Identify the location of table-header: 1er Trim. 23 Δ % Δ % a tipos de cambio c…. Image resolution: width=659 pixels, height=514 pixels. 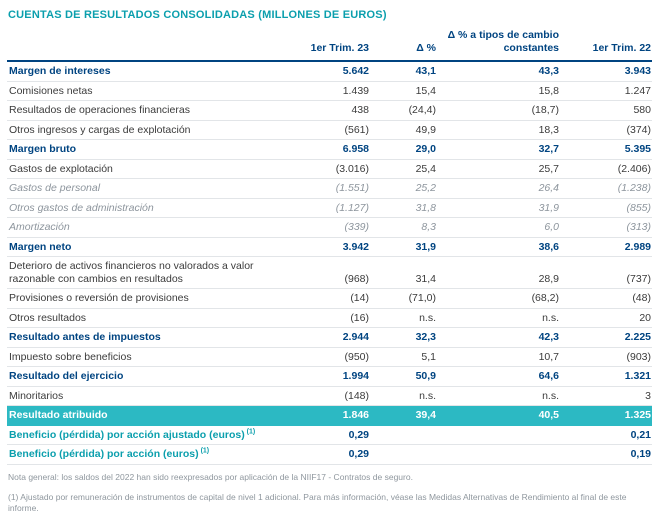
(329, 45).